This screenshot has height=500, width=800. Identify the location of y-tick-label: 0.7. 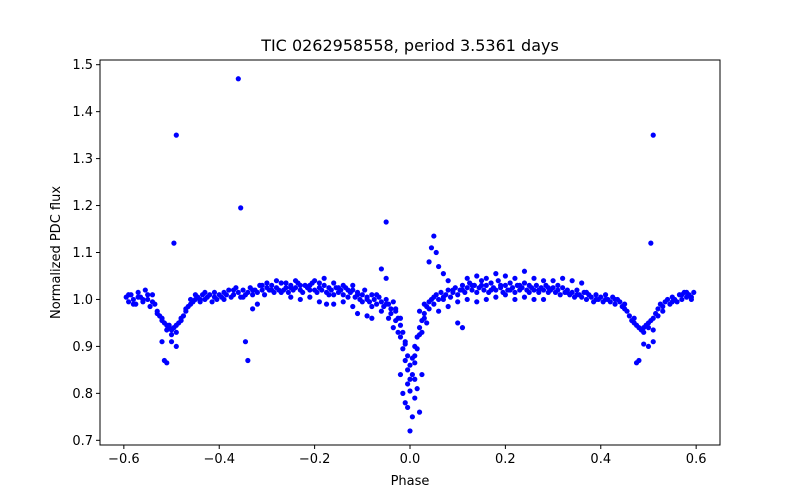
(82, 441).